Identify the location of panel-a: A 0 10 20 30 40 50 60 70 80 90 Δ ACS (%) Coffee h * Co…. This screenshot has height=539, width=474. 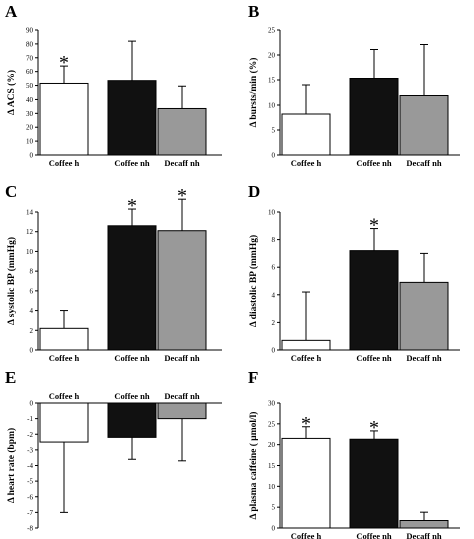
(113, 85).